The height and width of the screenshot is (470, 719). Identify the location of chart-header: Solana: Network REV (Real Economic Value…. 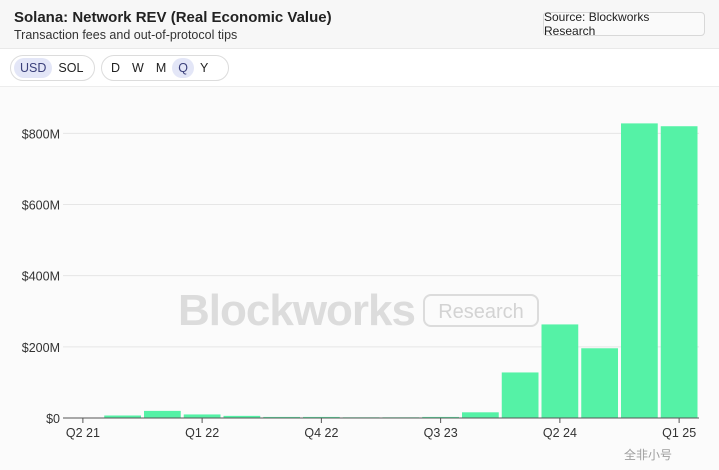
(359, 24).